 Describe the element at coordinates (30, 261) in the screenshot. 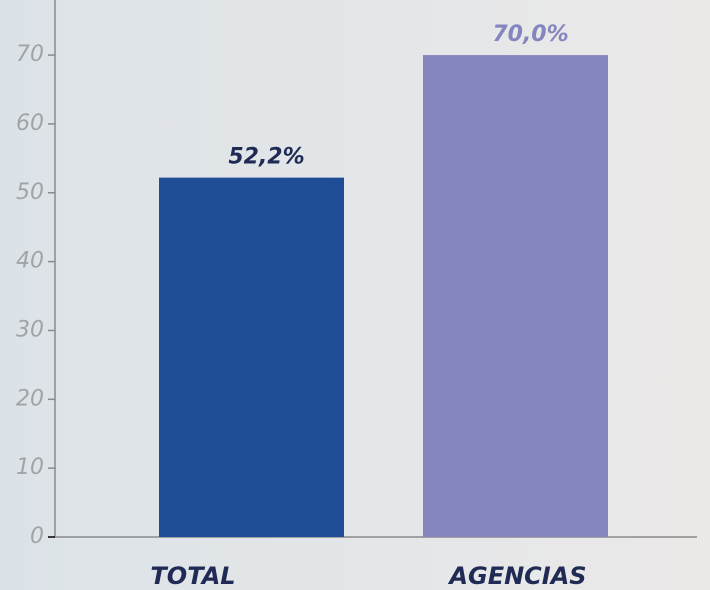

I see `y-tick-label: 40` at that location.